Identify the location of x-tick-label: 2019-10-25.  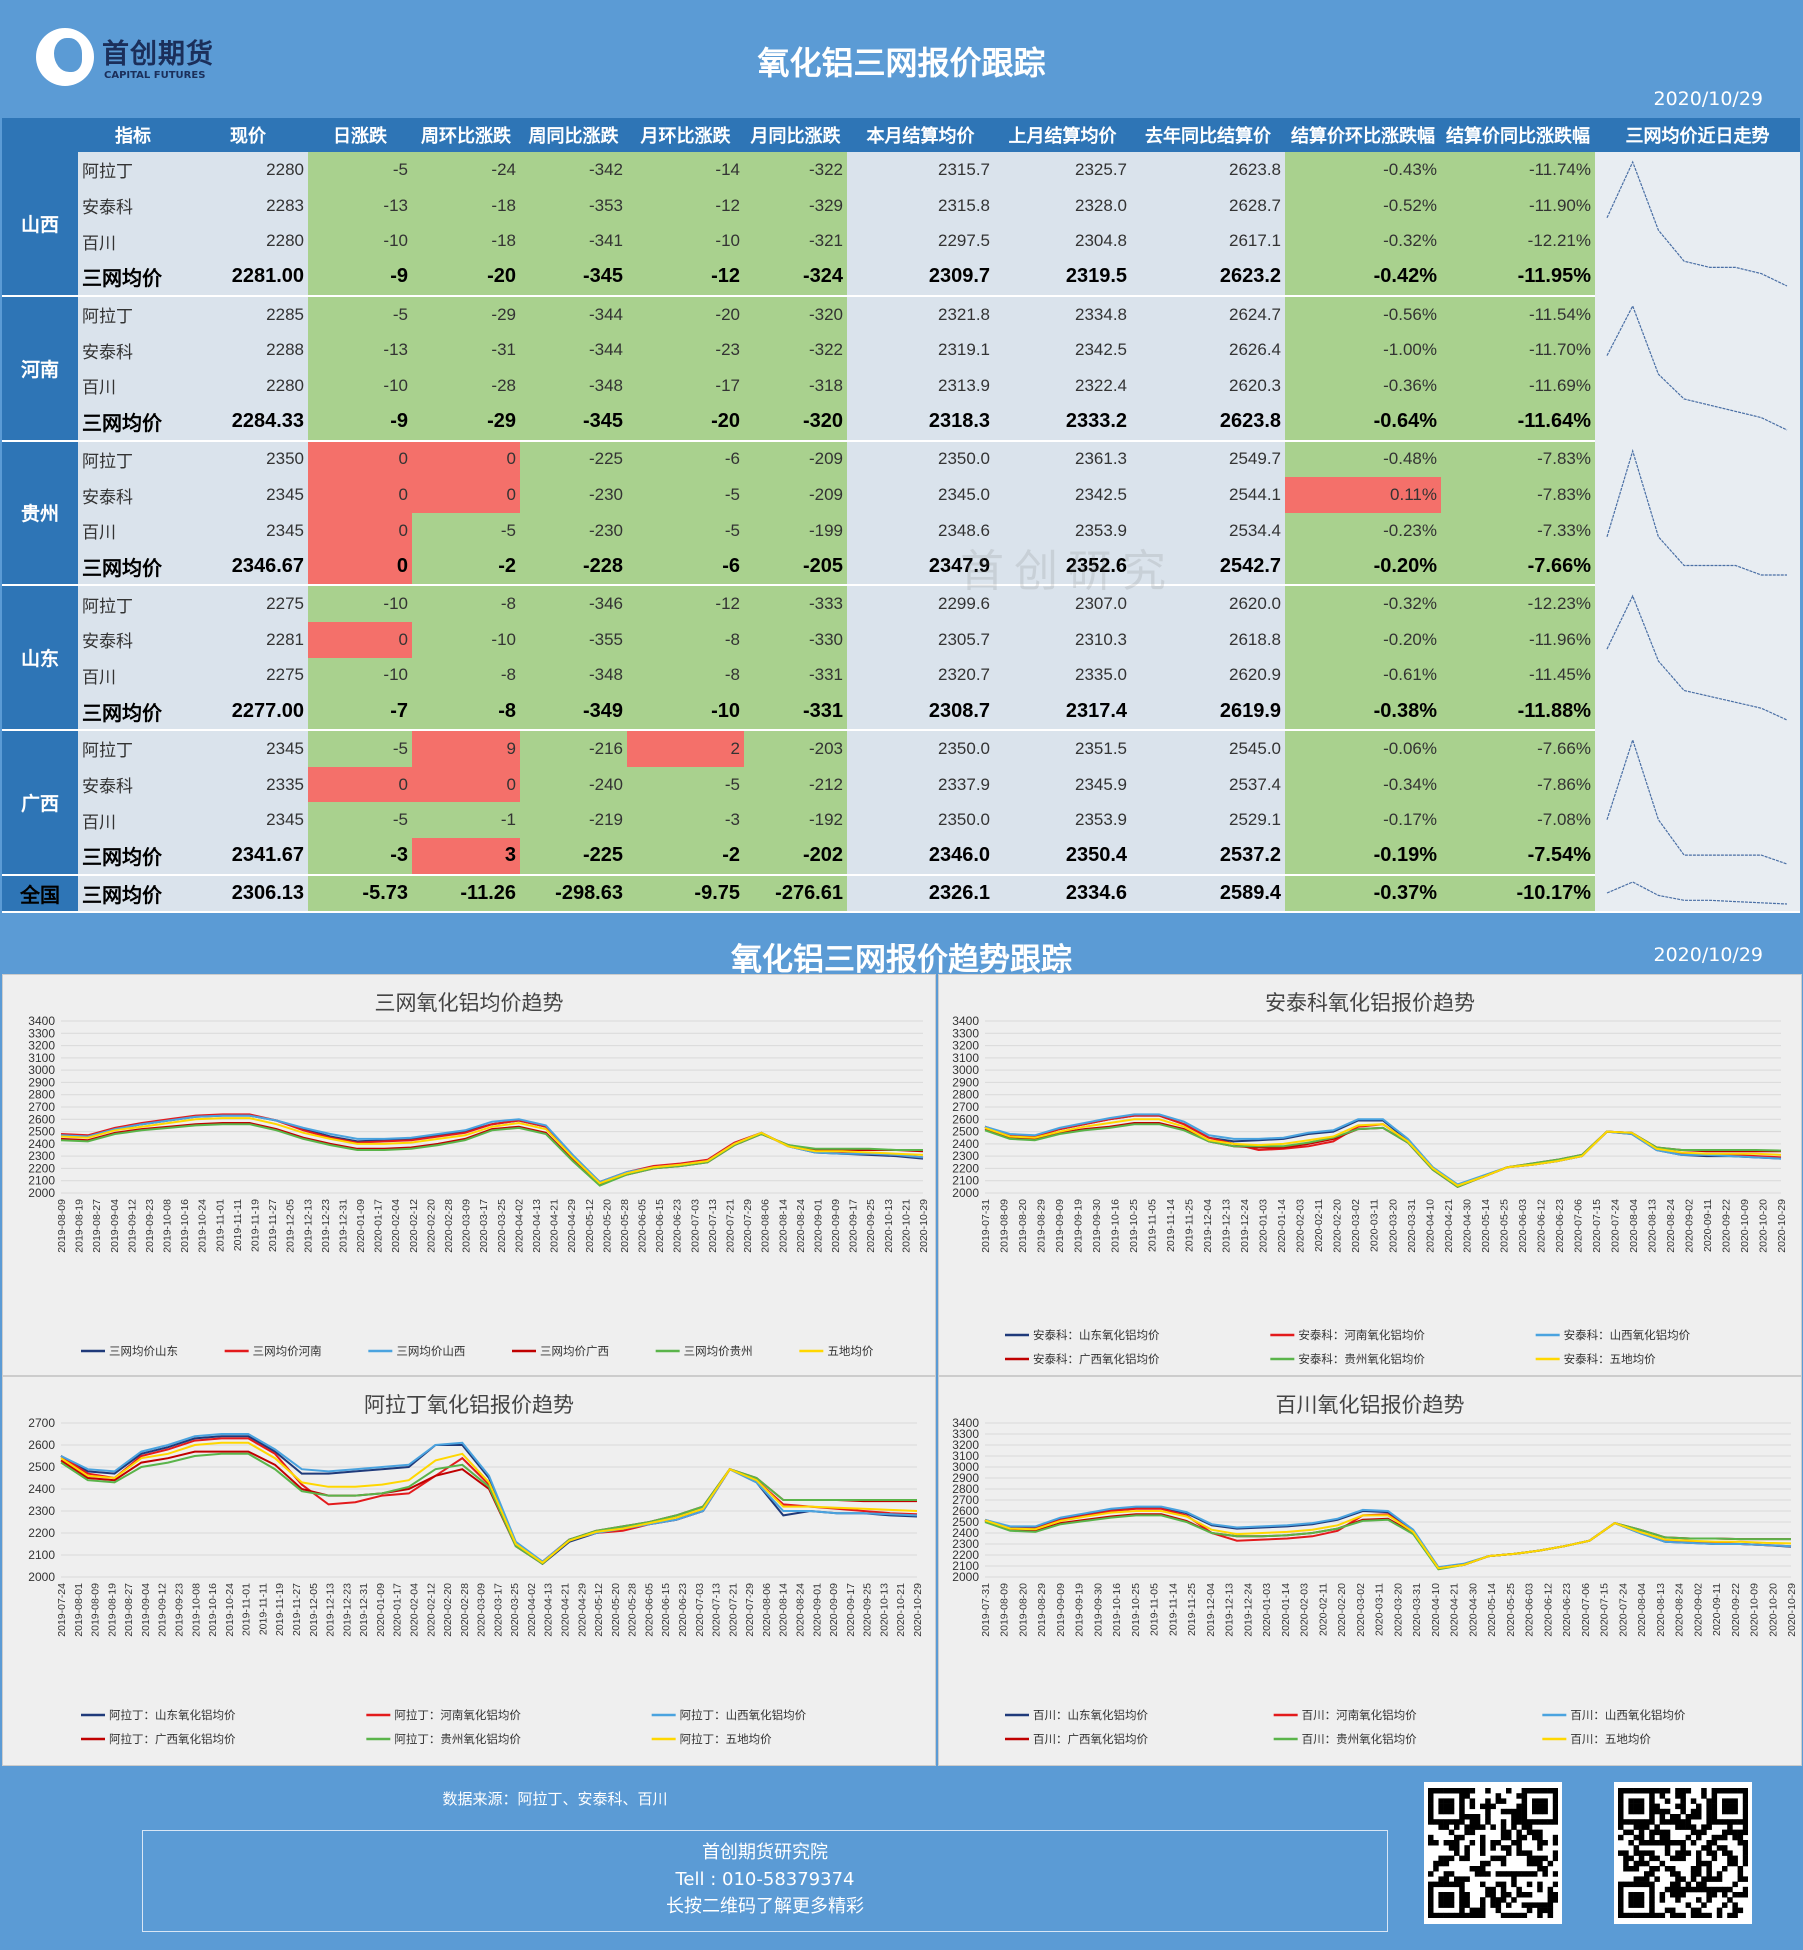
(1136, 1610).